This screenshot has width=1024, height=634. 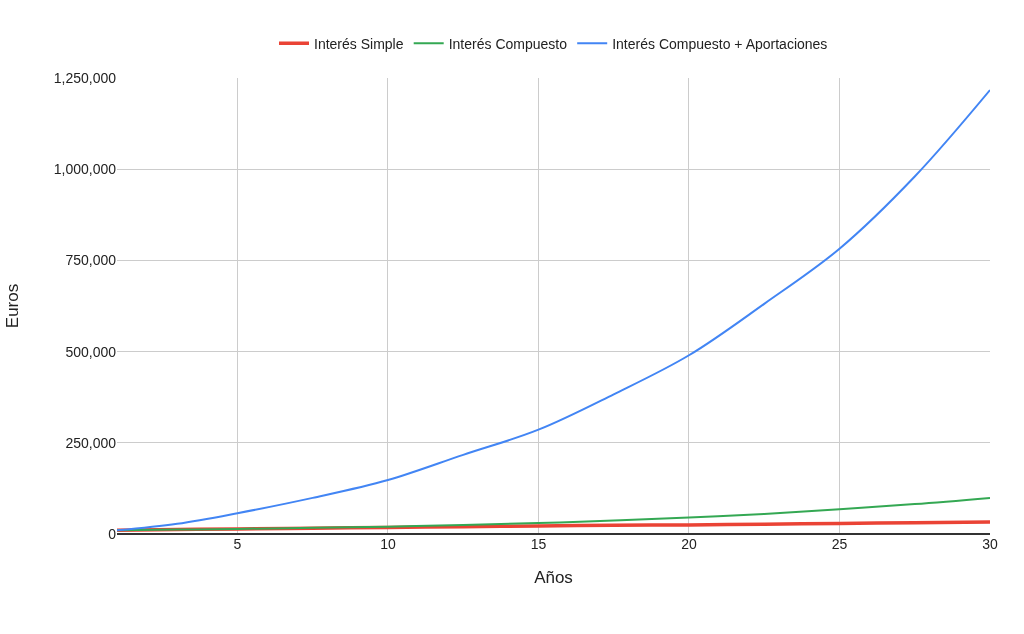 I want to click on y-tick-label: 250,000, so click(x=91, y=442).